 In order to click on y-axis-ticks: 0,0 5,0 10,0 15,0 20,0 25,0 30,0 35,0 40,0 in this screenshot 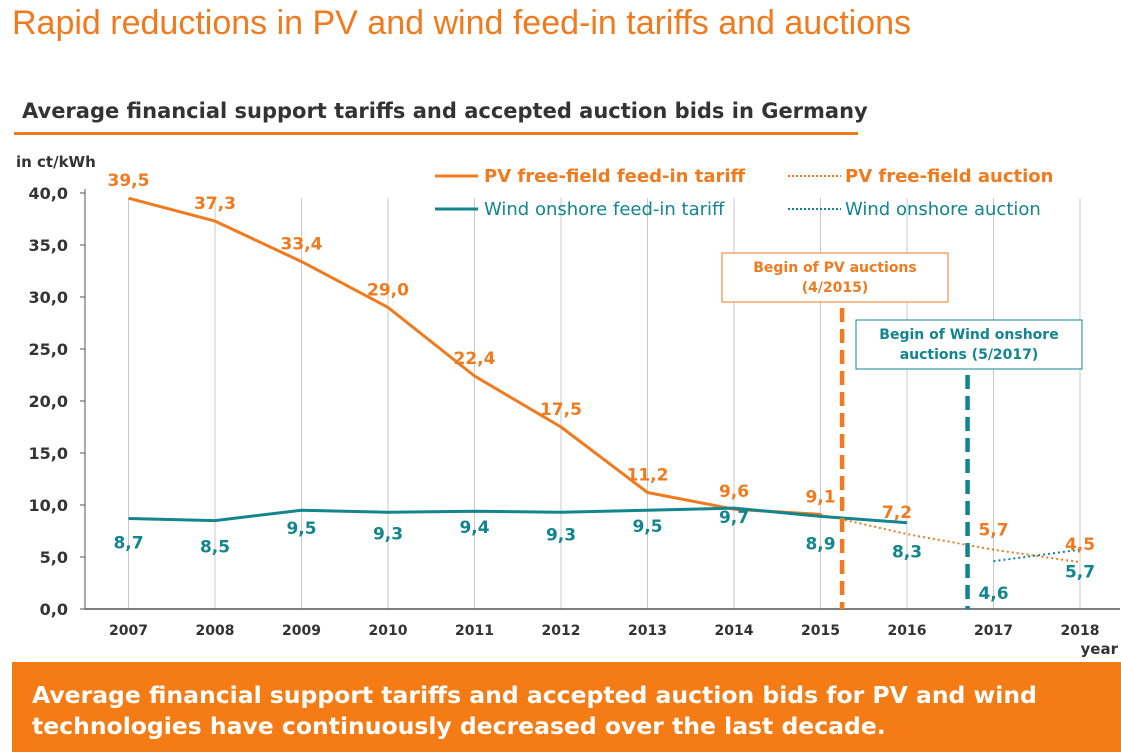, I will do `click(57, 401)`.